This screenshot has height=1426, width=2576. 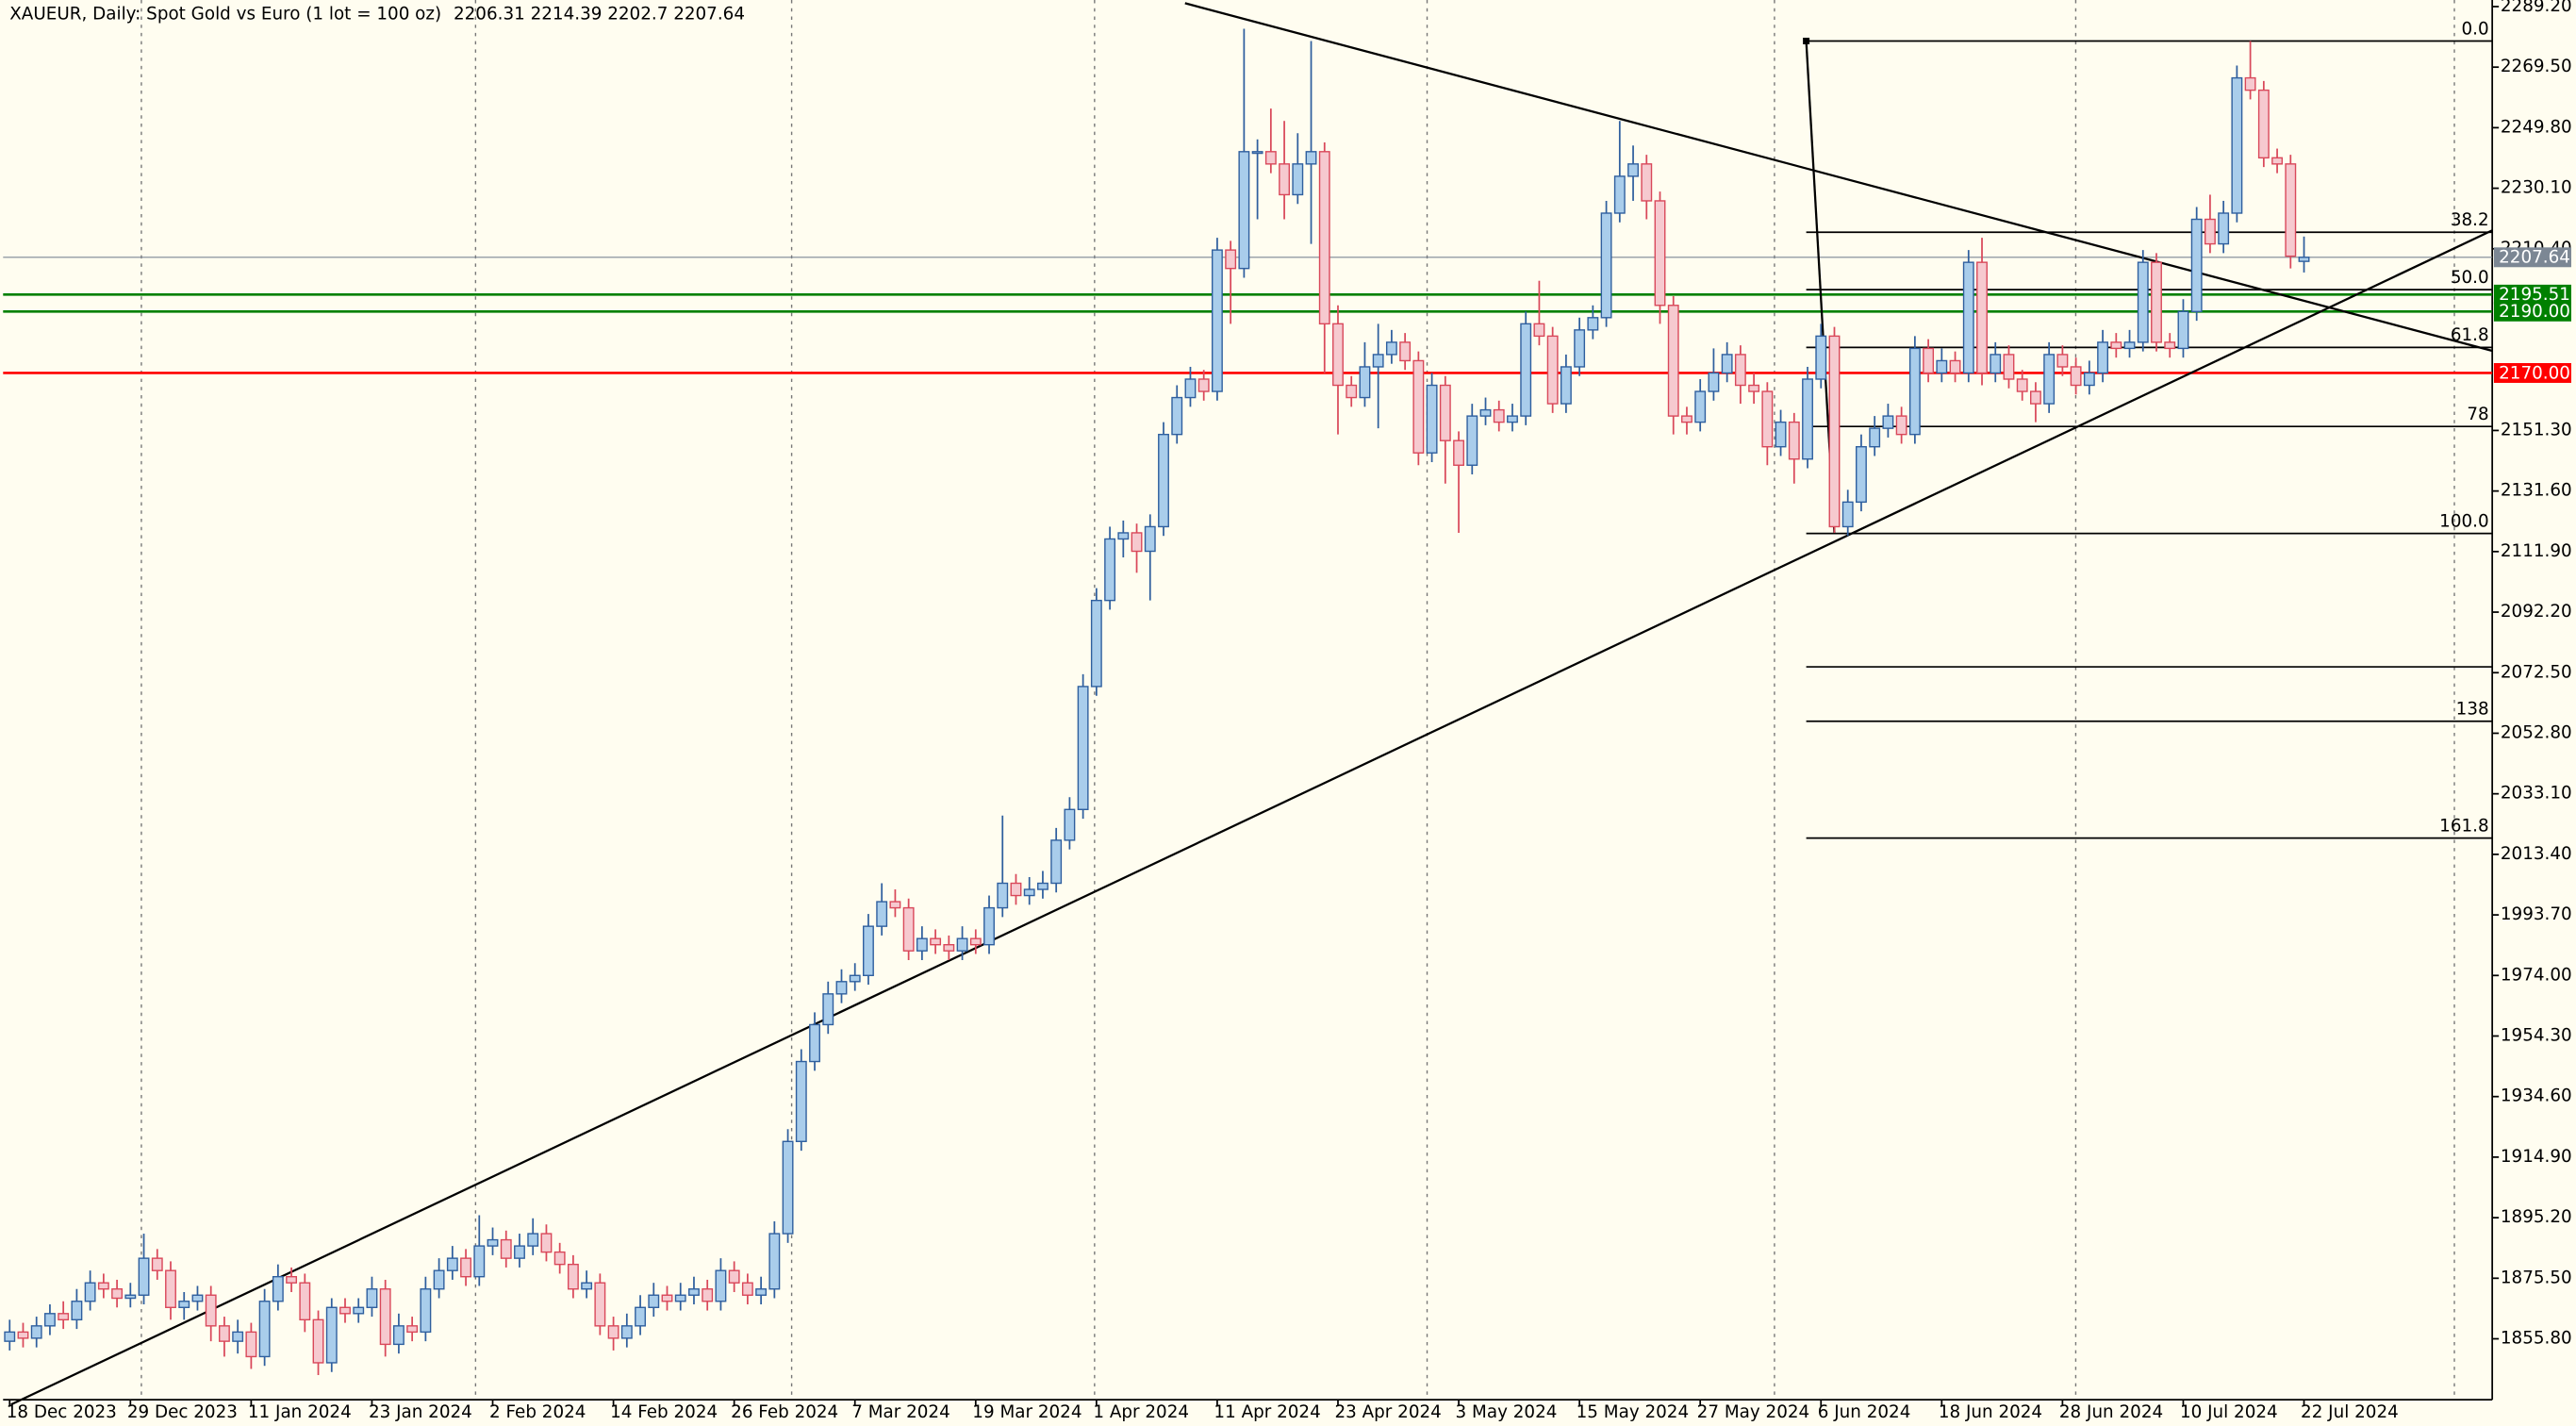 What do you see at coordinates (1838, 178) in the screenshot?
I see `trendline` at bounding box center [1838, 178].